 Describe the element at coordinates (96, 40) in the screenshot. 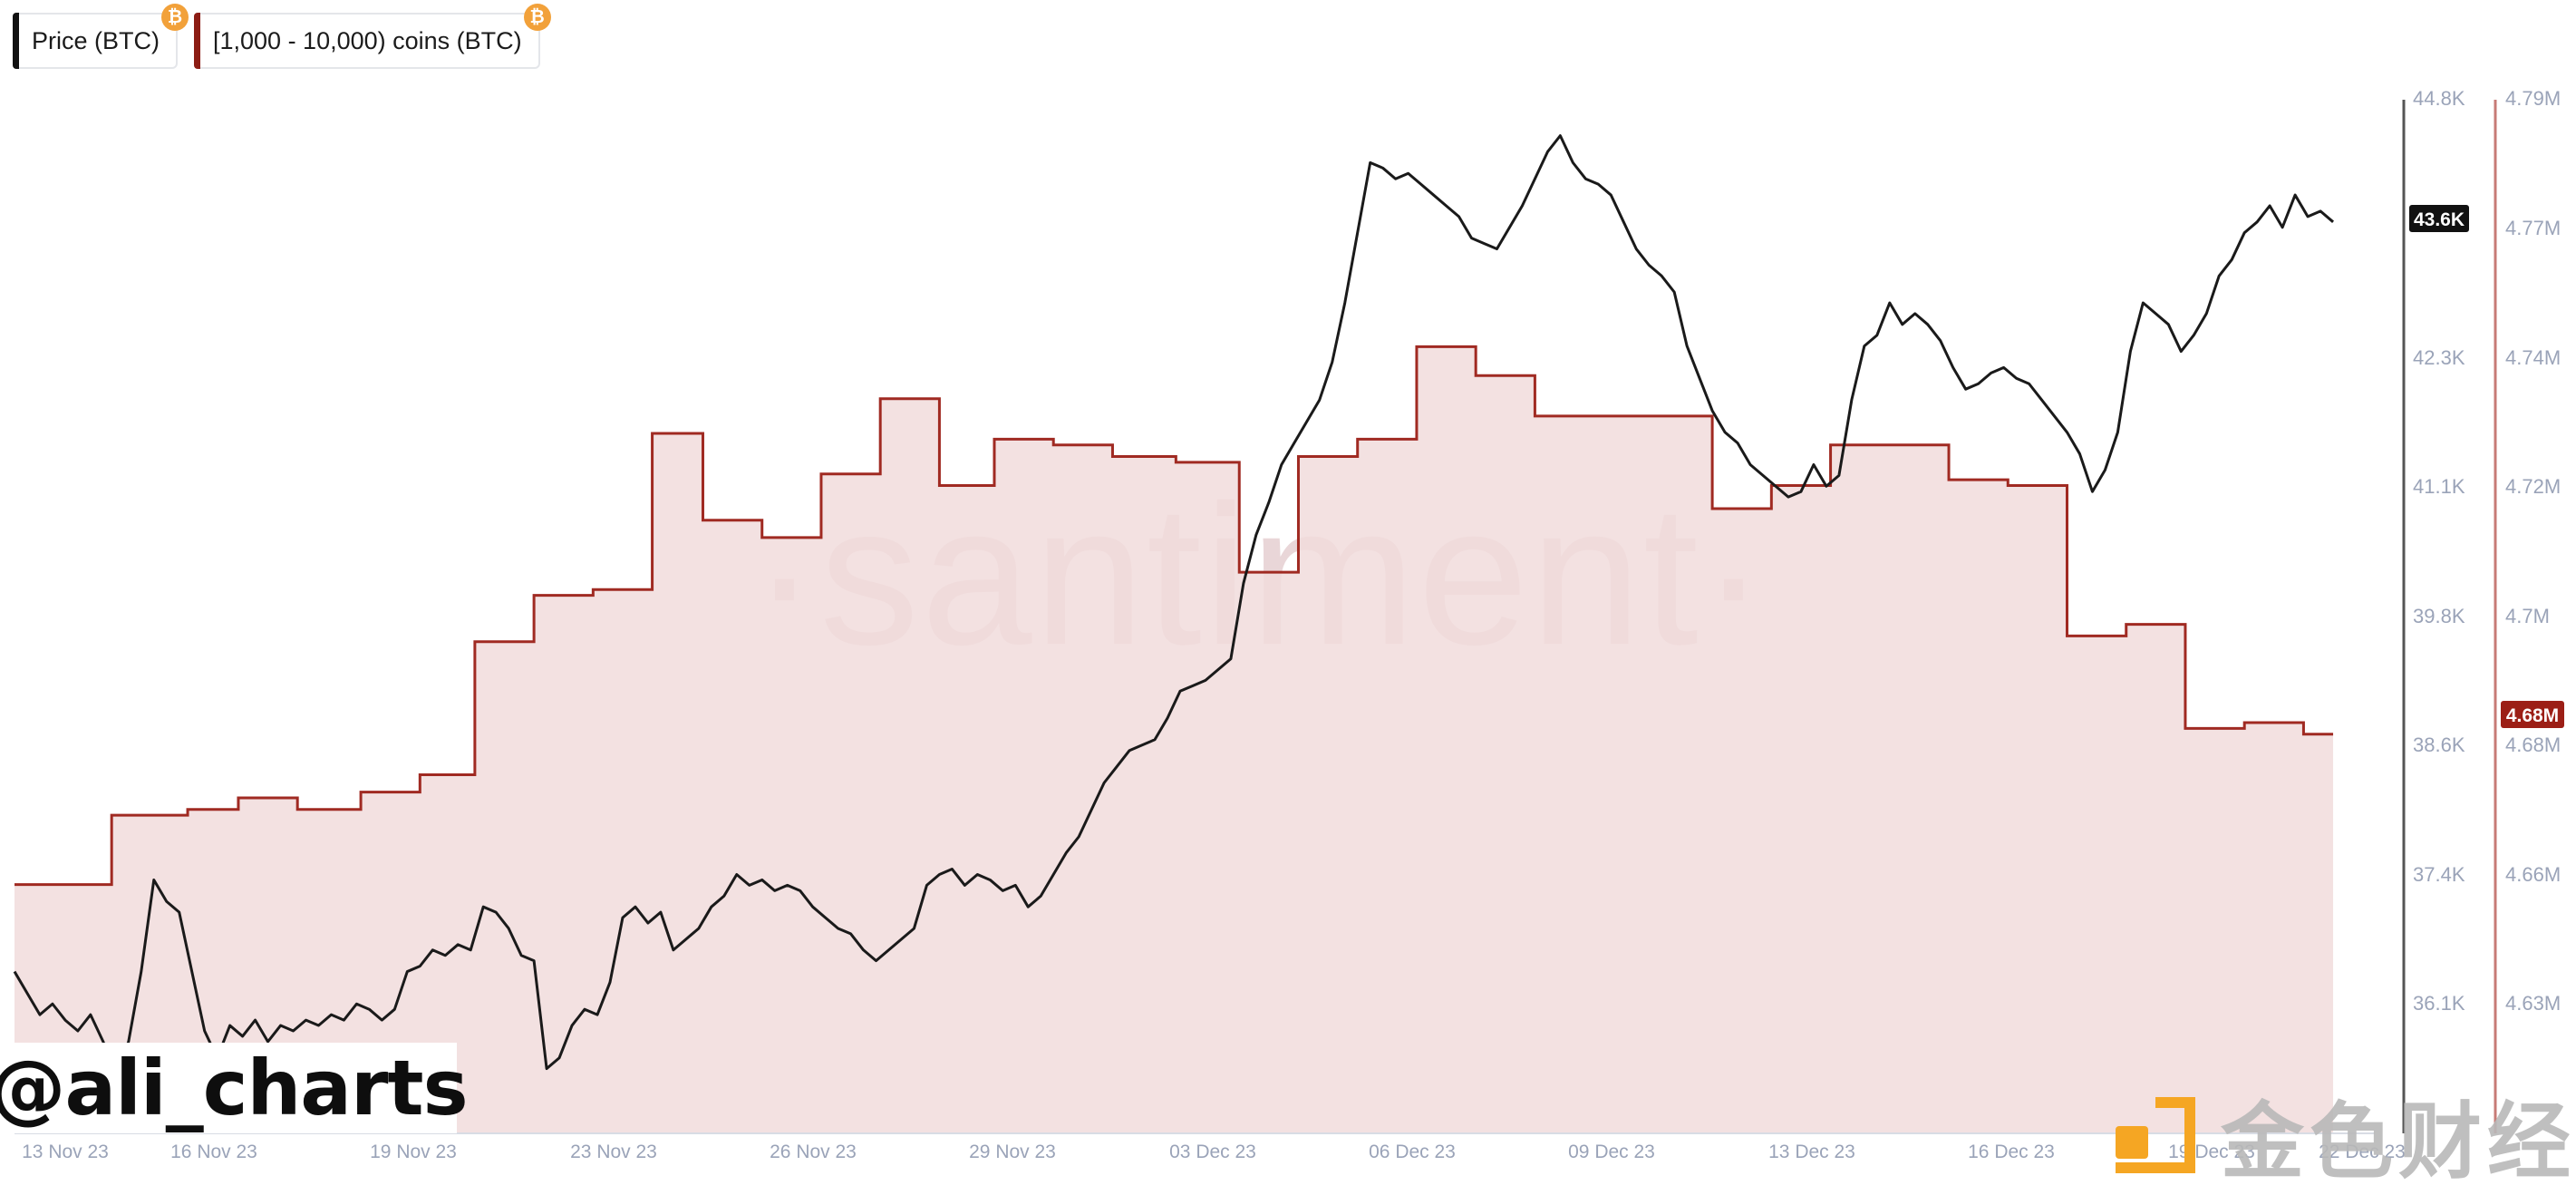

I see `legend-label-price: Price (BTC)` at that location.